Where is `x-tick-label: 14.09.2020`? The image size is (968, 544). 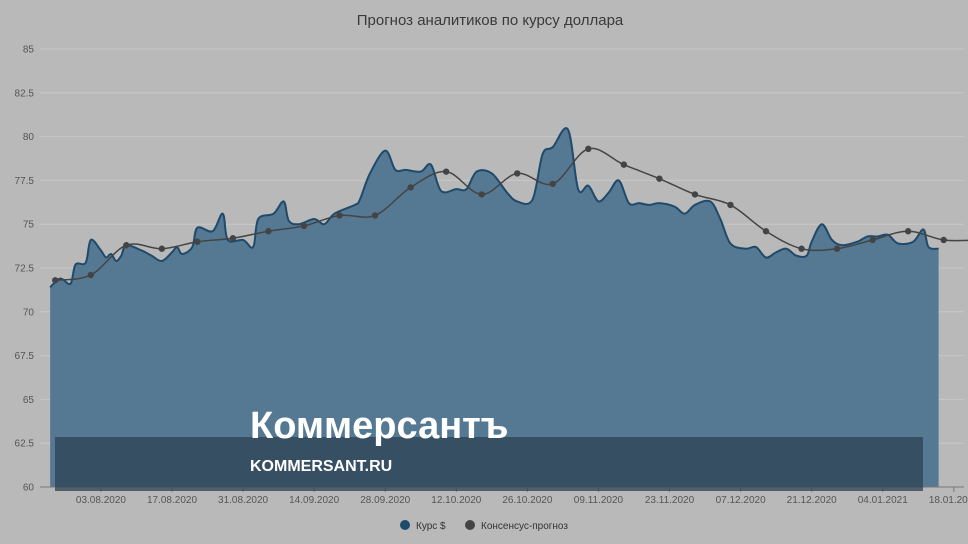 x-tick-label: 14.09.2020 is located at coordinates (314, 500).